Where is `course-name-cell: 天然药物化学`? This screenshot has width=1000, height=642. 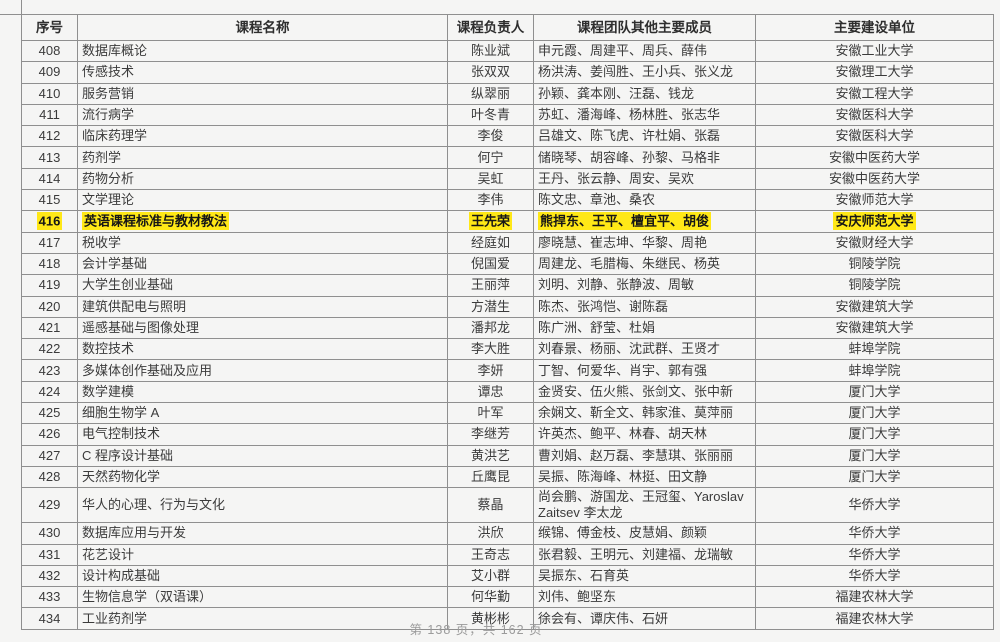
course-name-cell: 天然药物化学 is located at coordinates (262, 477).